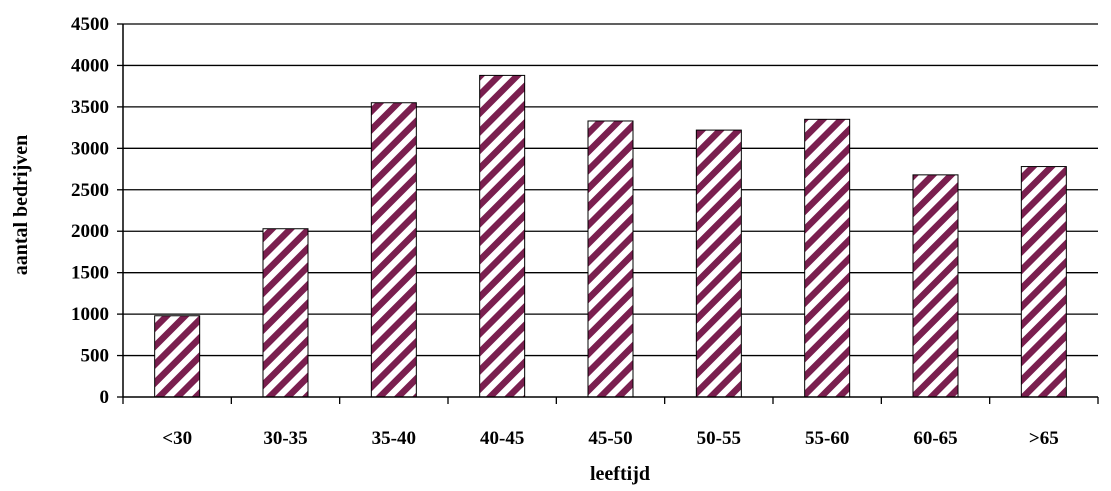 This screenshot has width=1111, height=491. Describe the element at coordinates (97, 211) in the screenshot. I see `y-tick-labels: 0 500 1000 1500 2000 2500 3000 3500 4000 4500` at that location.